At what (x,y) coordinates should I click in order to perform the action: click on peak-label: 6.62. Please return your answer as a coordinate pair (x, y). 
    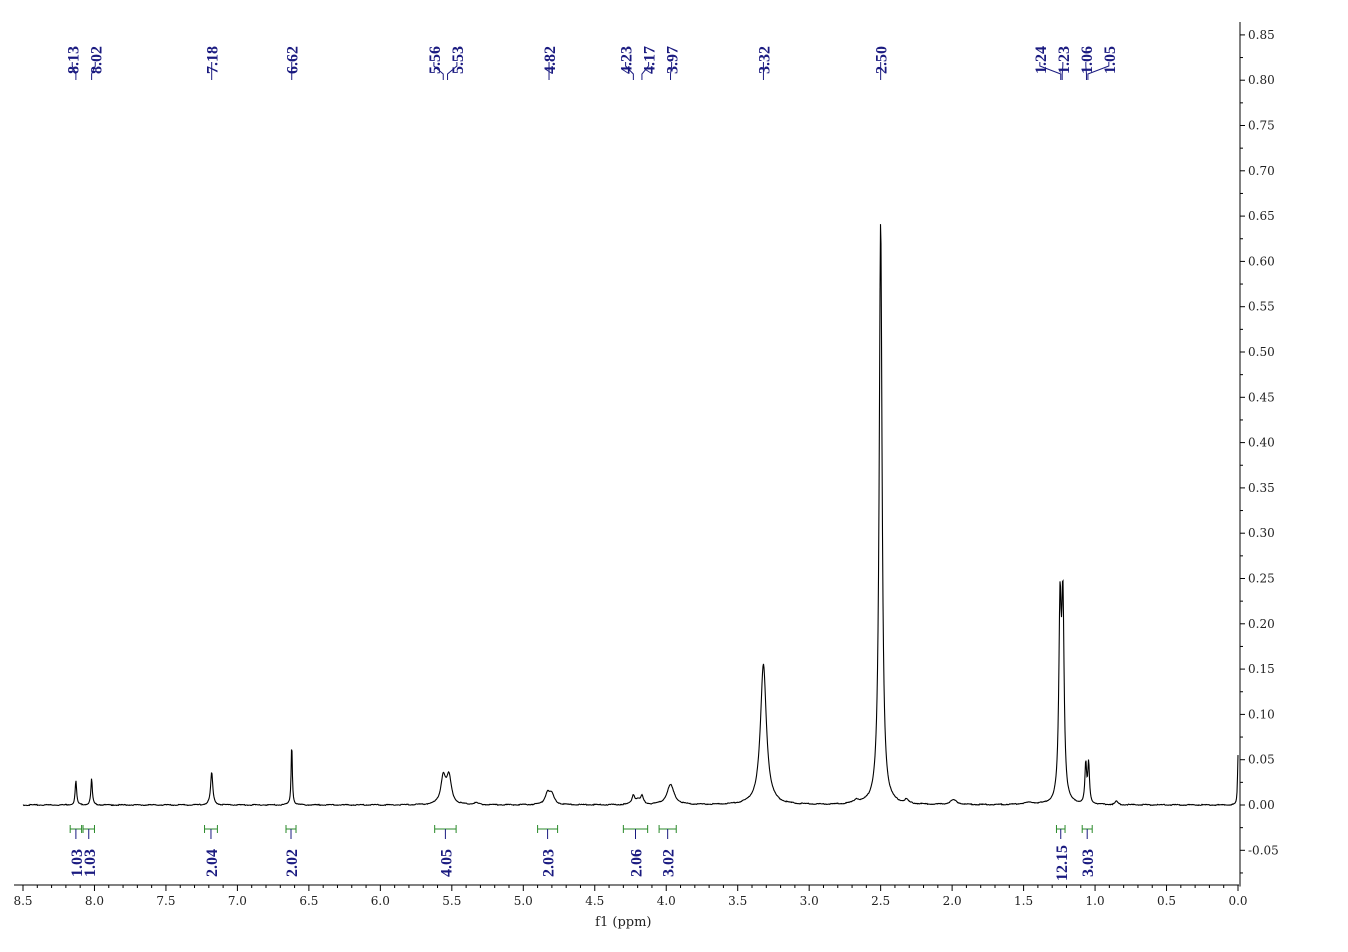
    Looking at the image, I should click on (293, 63).